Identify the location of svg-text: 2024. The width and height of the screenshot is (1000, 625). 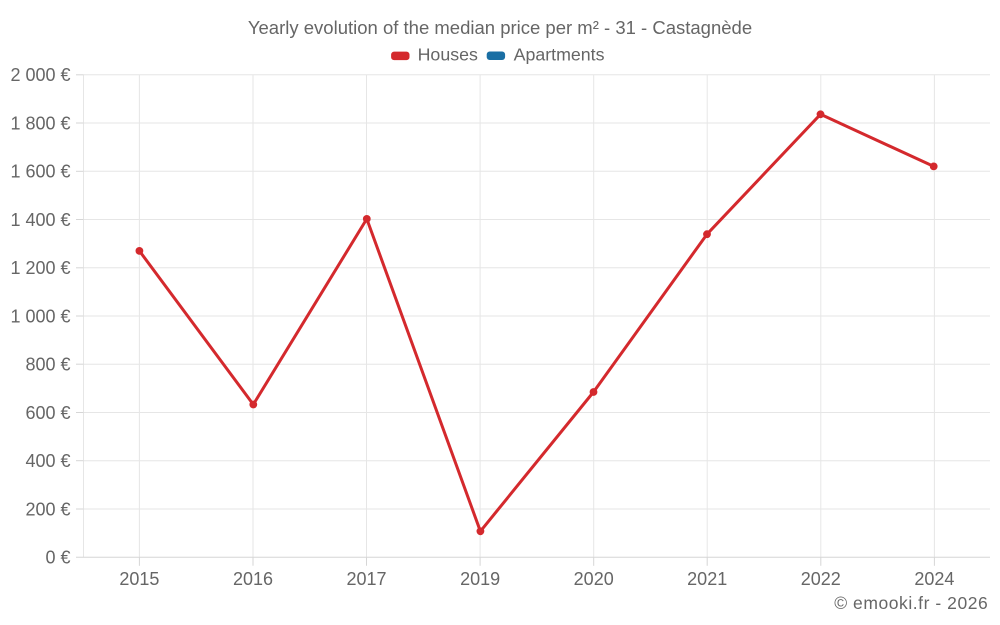
(934, 579).